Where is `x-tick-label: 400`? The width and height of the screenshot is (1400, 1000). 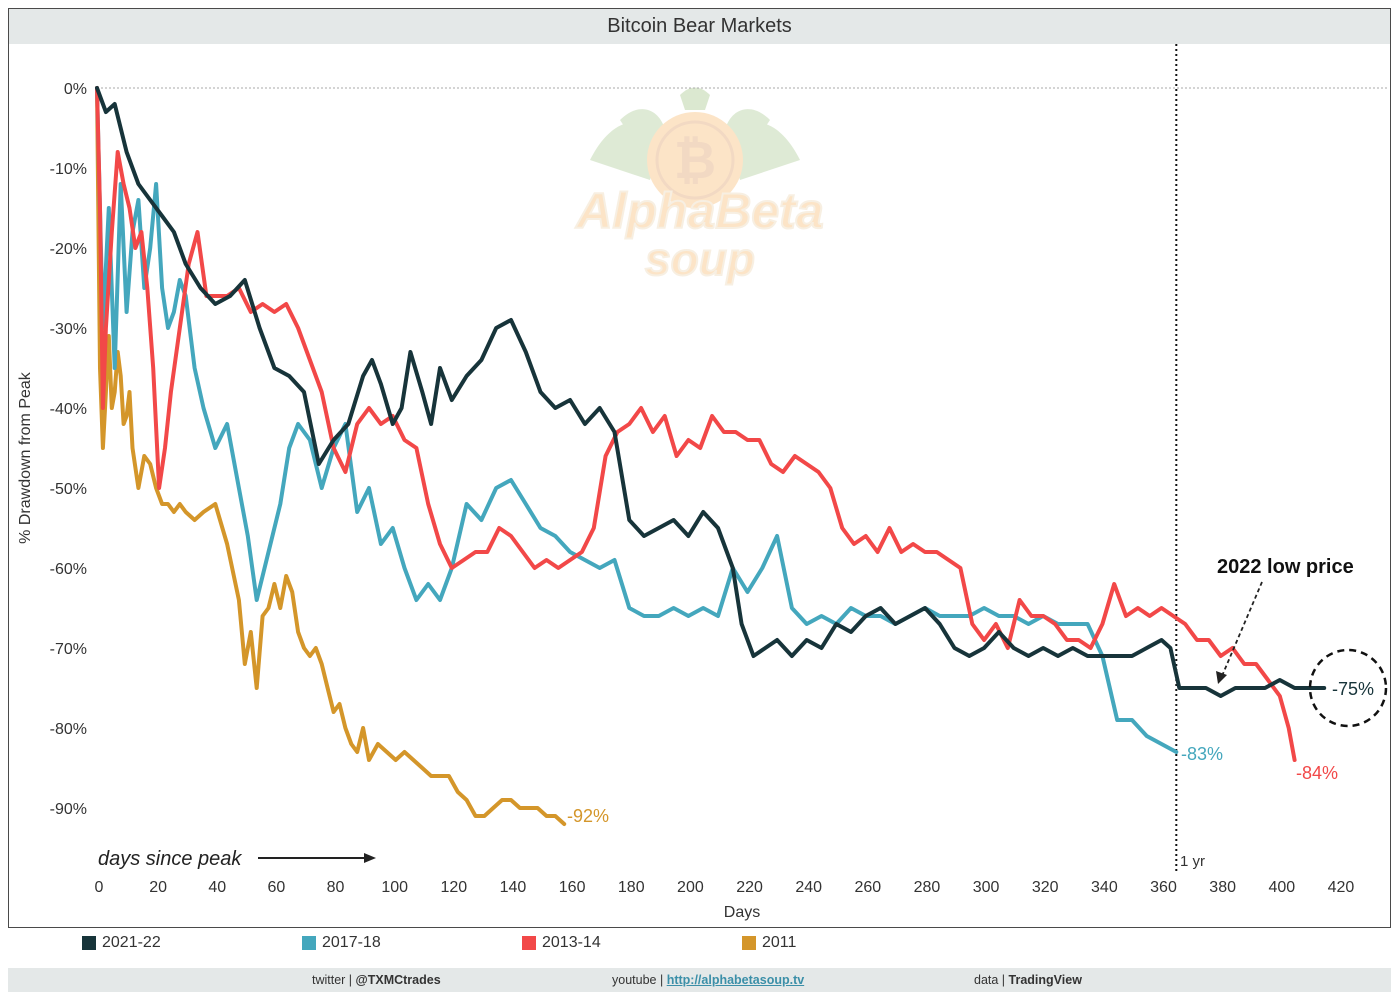 x-tick-label: 400 is located at coordinates (1281, 887).